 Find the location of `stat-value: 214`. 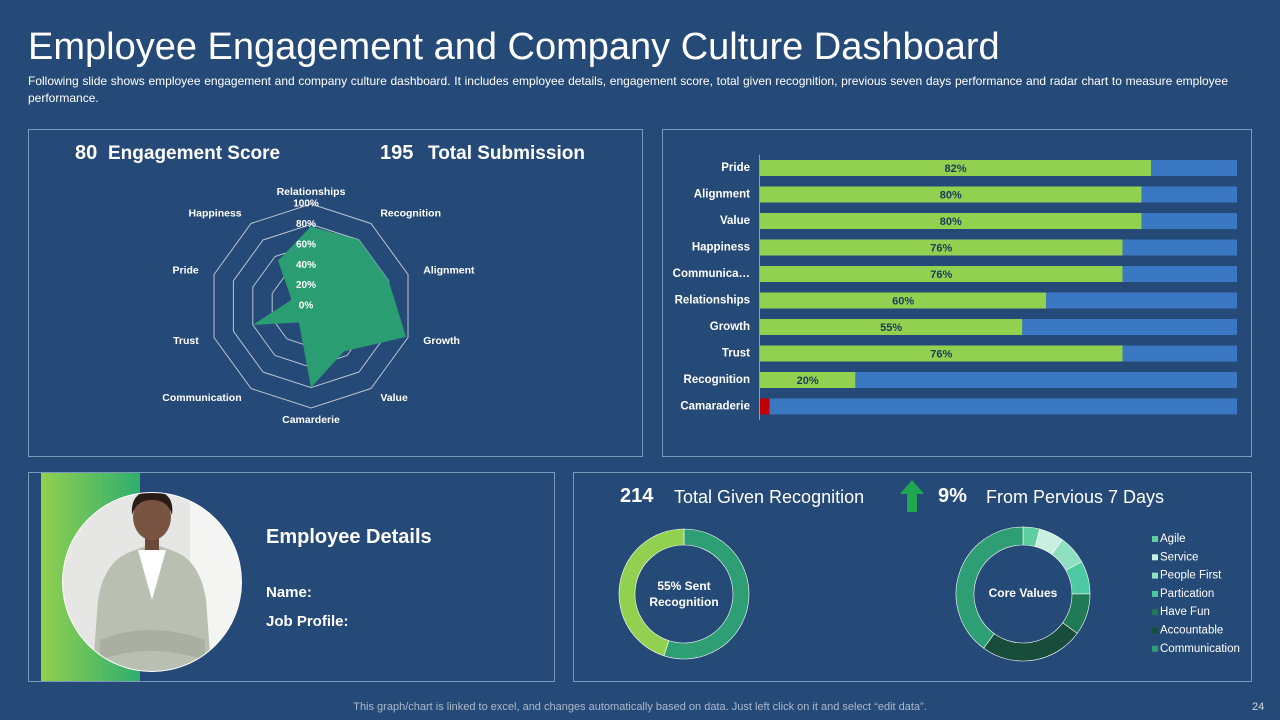

stat-value: 214 is located at coordinates (637, 496).